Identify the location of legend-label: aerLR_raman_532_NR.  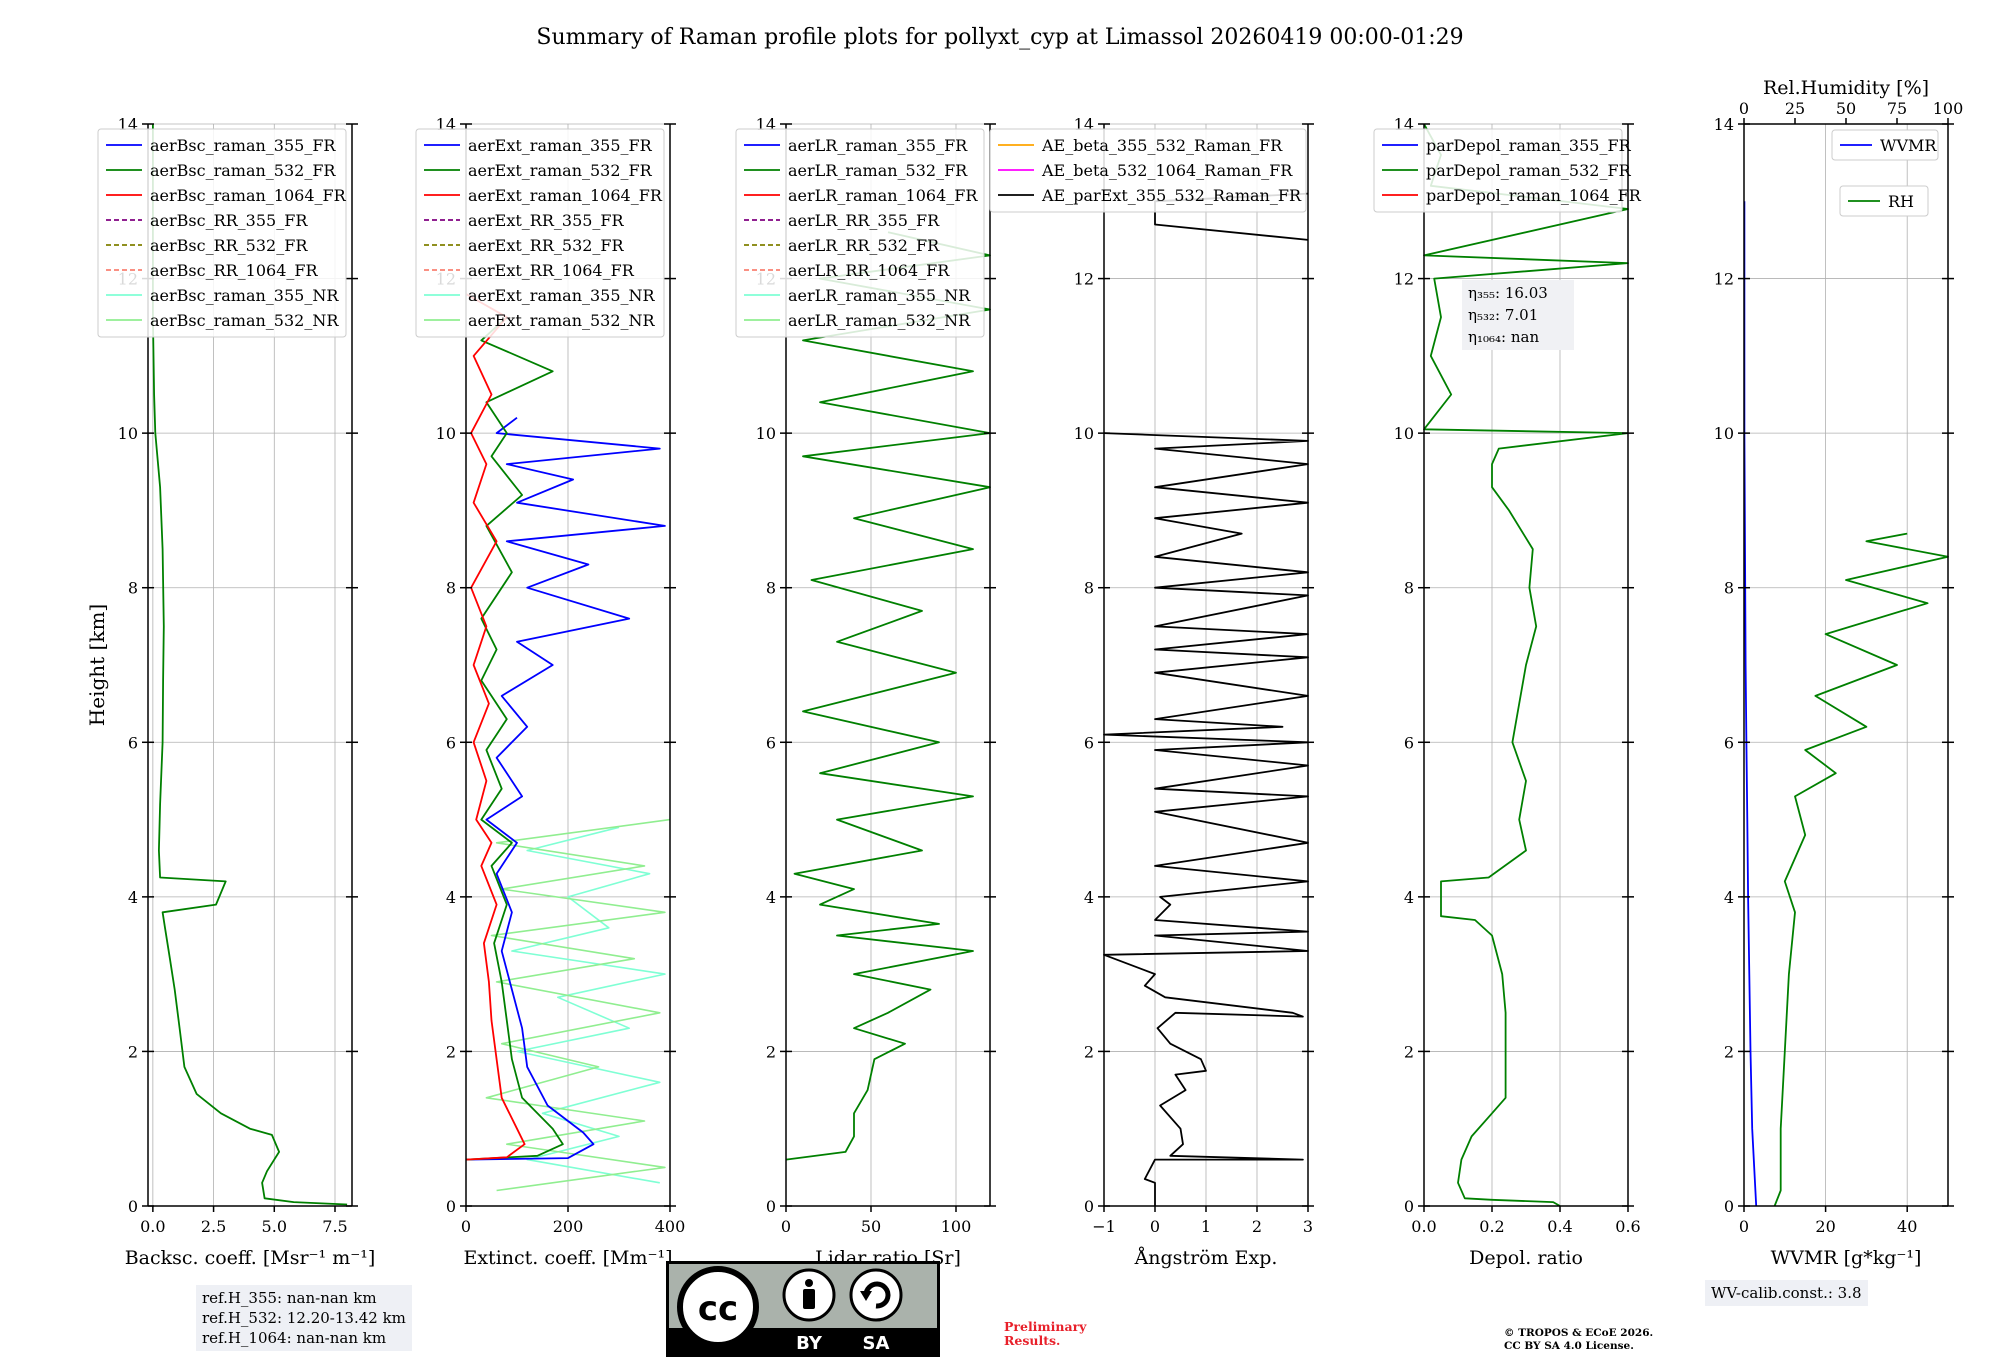
(879, 320).